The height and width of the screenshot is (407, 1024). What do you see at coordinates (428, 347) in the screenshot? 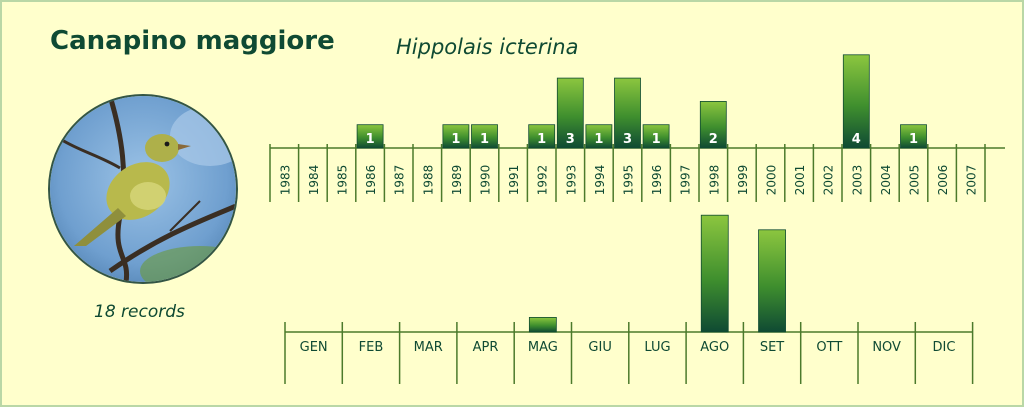
I see `month-tick-label: MAR` at bounding box center [428, 347].